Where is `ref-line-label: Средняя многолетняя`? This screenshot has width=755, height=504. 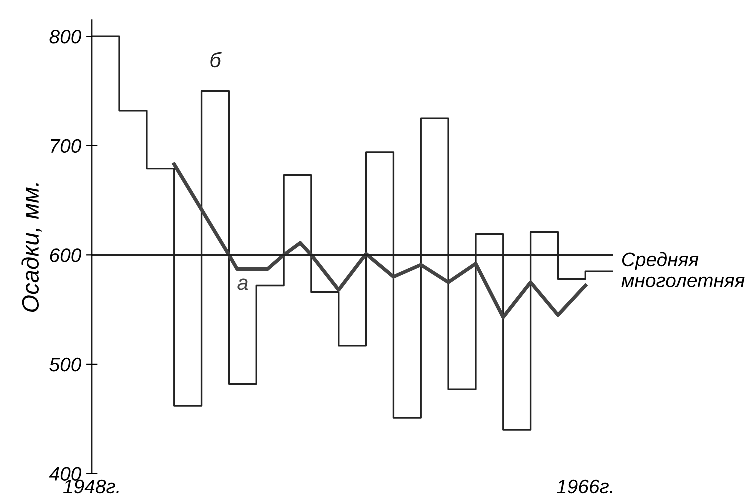
ref-line-label: Средняя многолетняя is located at coordinates (683, 270).